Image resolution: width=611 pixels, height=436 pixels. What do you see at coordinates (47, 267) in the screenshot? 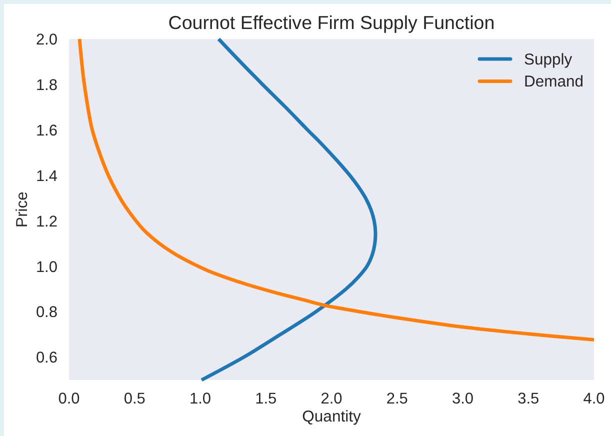
I see `y-tick-label: 1.0` at bounding box center [47, 267].